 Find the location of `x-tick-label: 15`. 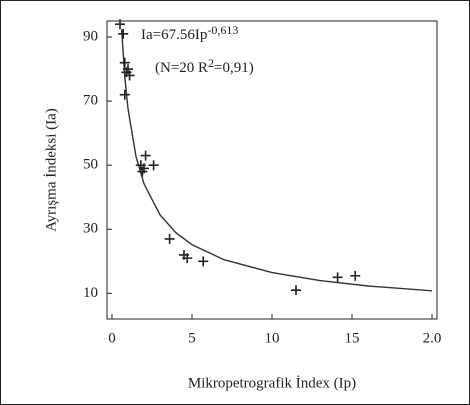

x-tick-label: 15 is located at coordinates (352, 338).